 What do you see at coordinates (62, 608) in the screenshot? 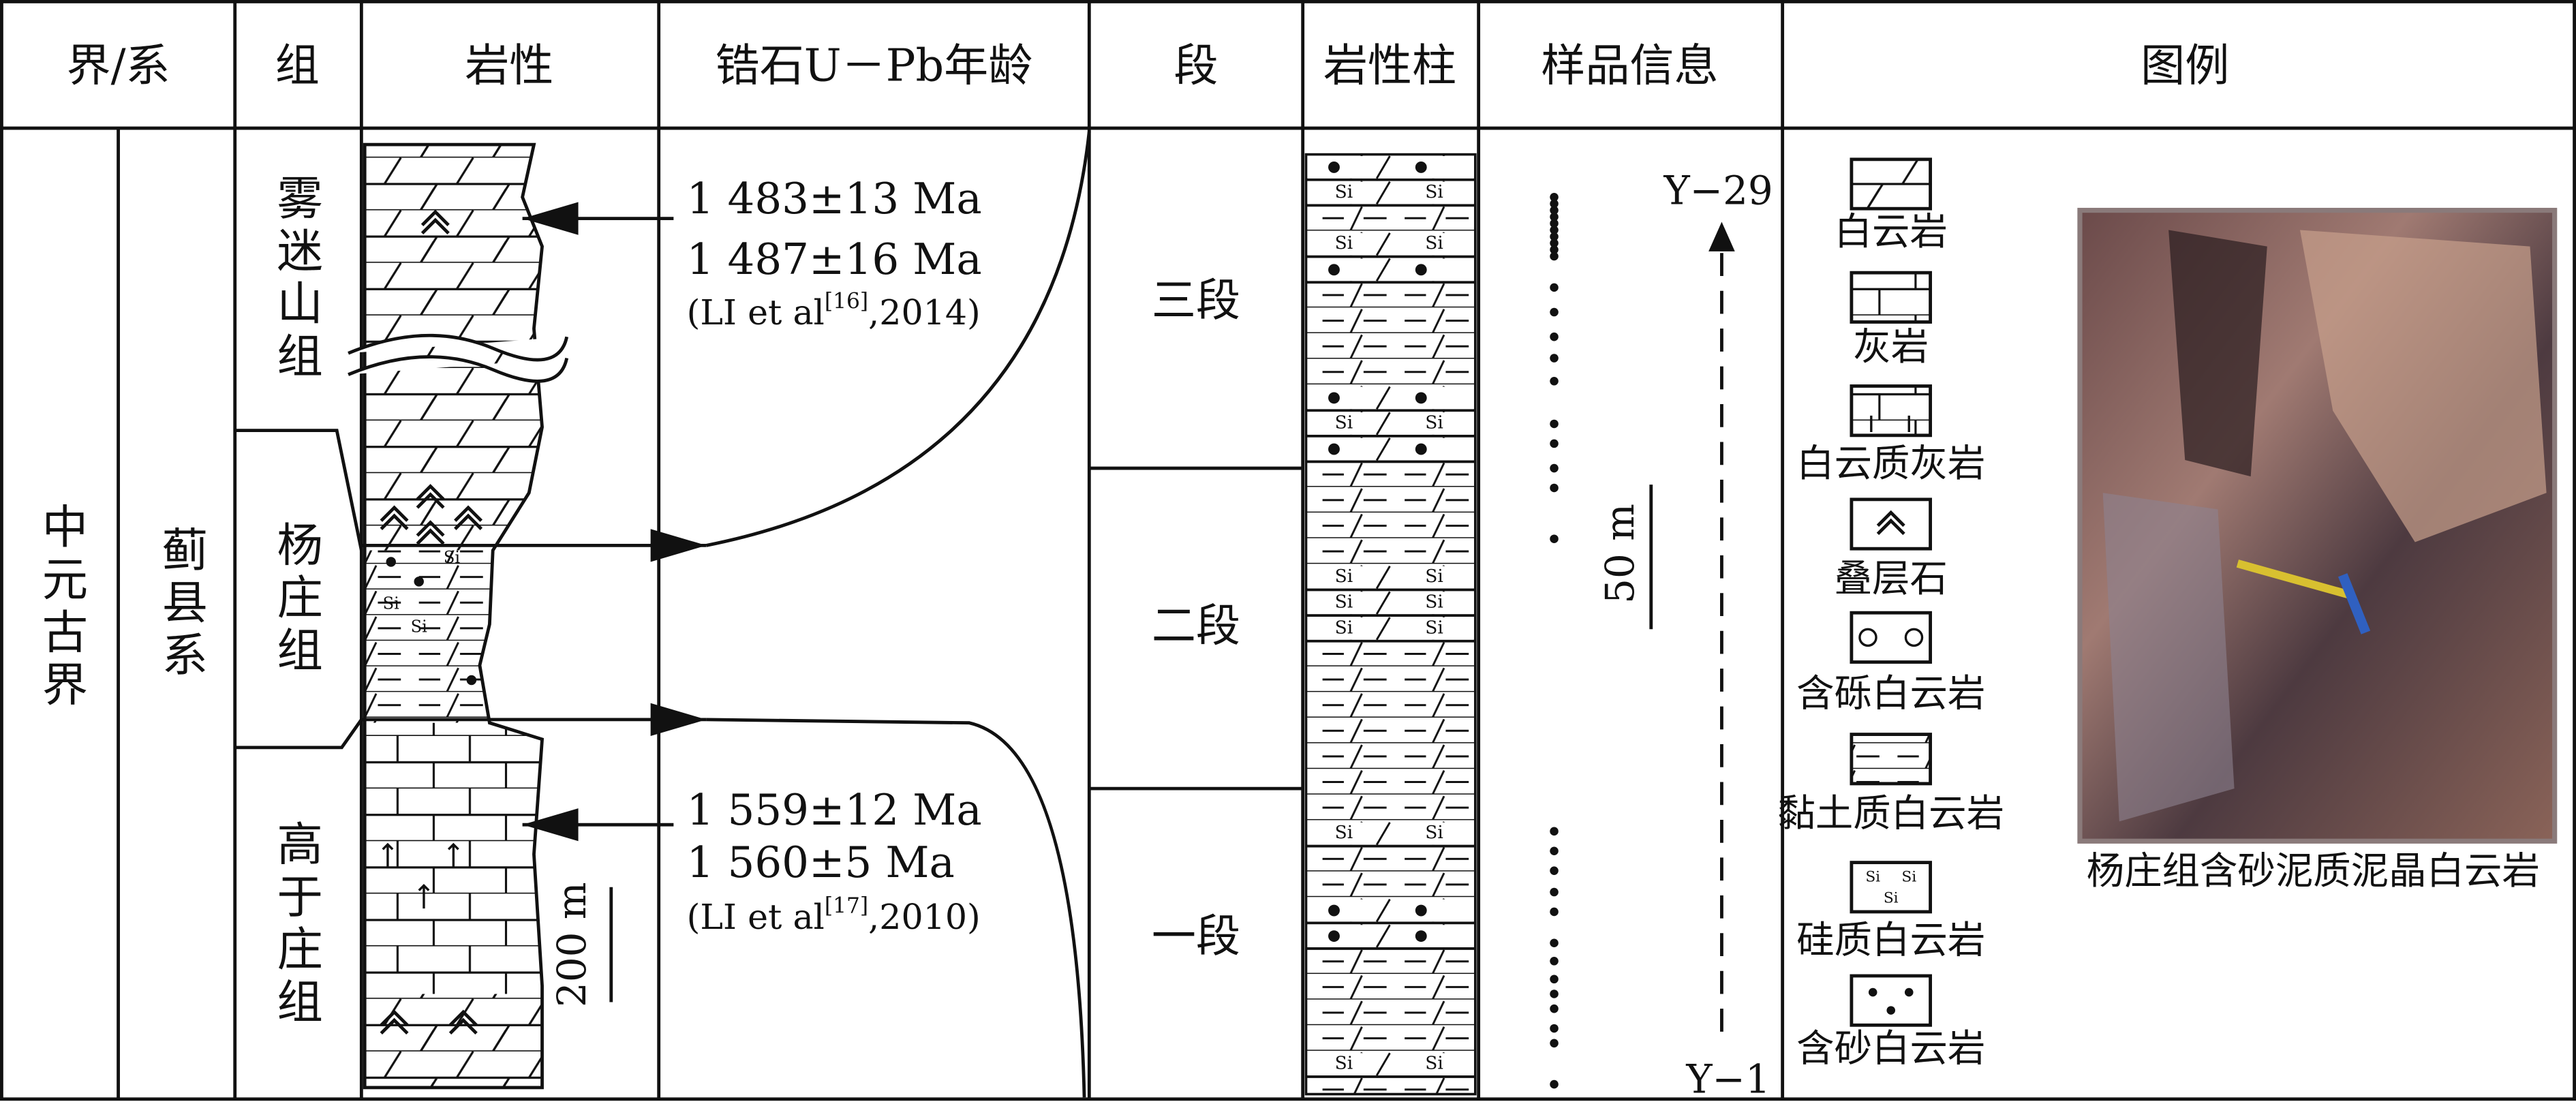
I see `erathem-label: 中元古界` at bounding box center [62, 608].